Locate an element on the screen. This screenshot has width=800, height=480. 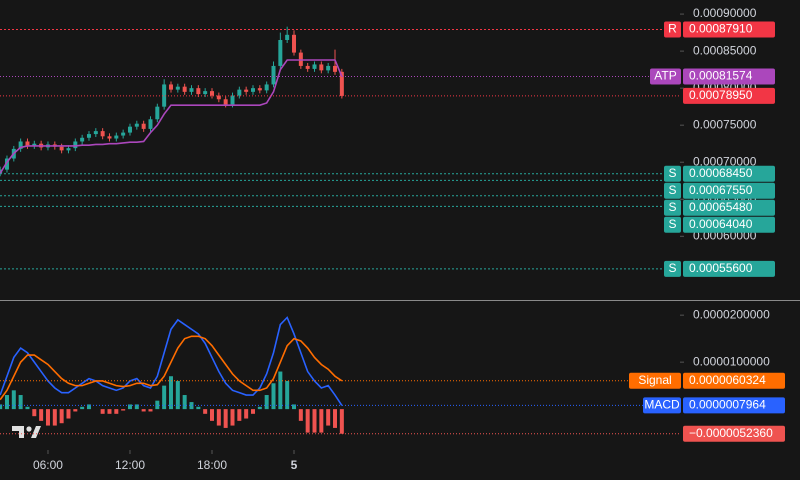
y-tick-label: 0.00070000 is located at coordinates (725, 161).